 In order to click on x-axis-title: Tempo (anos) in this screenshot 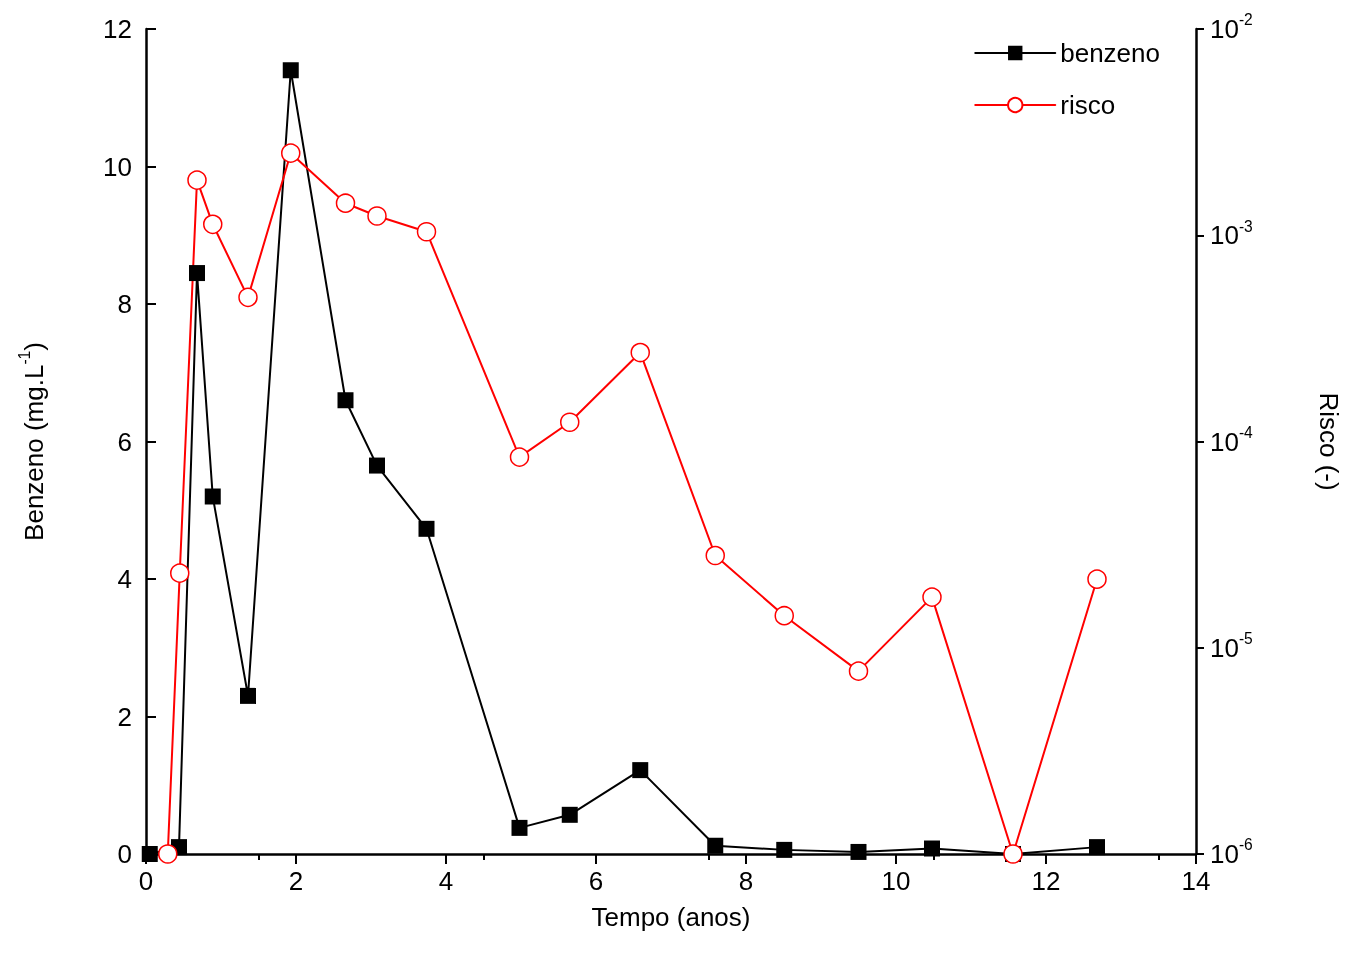, I will do `click(671, 917)`.